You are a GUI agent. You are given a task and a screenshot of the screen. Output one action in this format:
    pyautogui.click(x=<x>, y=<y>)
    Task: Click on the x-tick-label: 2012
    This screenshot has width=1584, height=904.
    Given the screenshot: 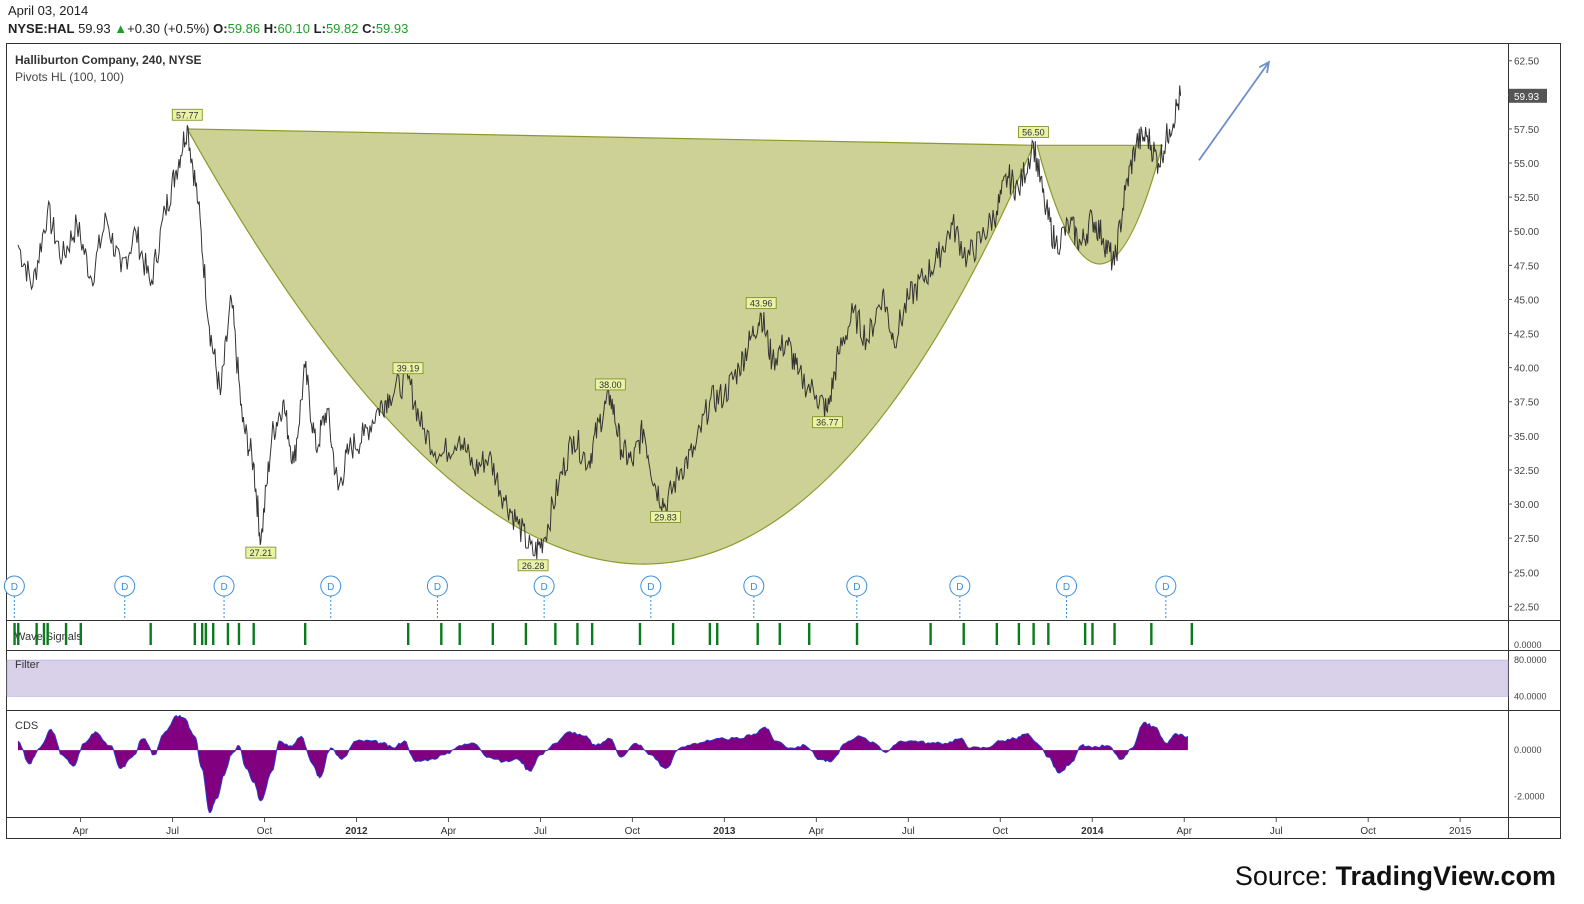 What is the action you would take?
    pyautogui.click(x=356, y=831)
    